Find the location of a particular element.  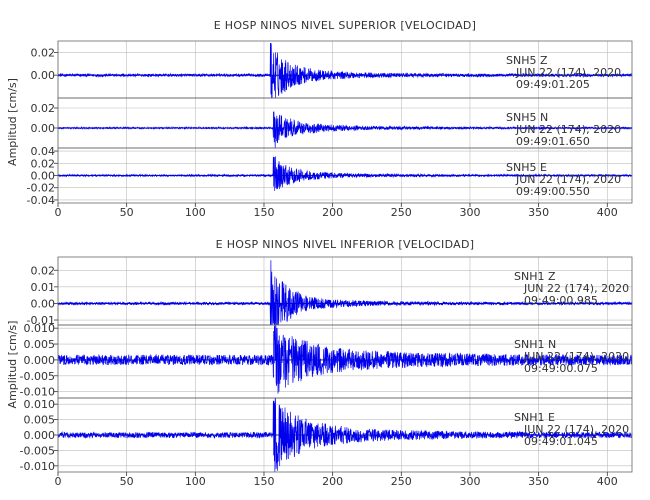

chart-title: E HOSP NINOS NIVEL SUPERIOR [VELOCIDAD] is located at coordinates (345, 25).